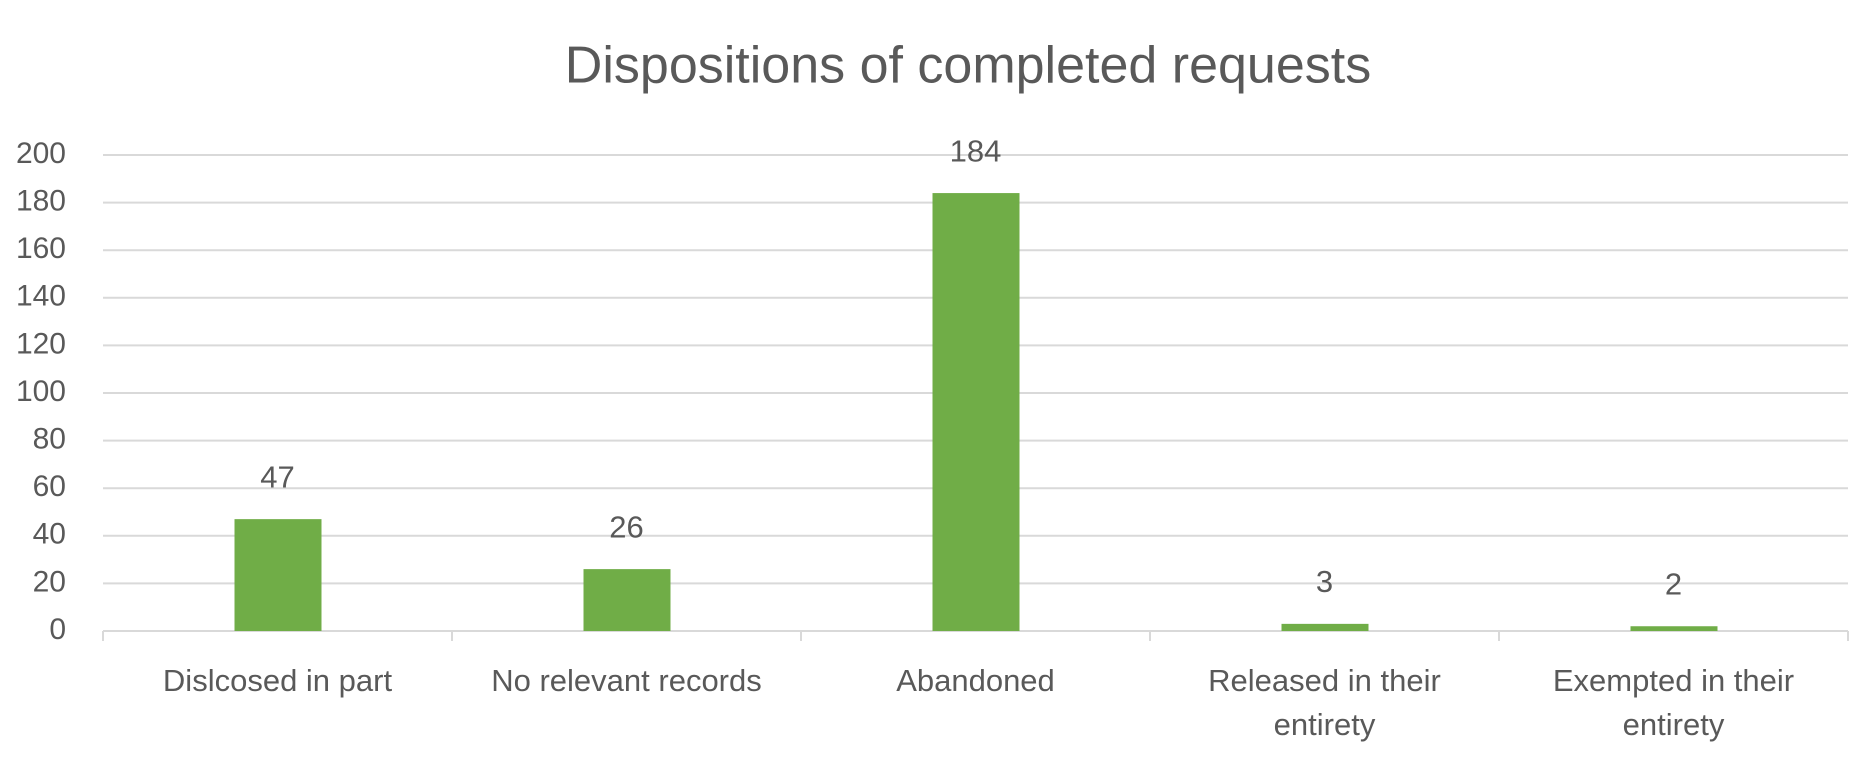 The width and height of the screenshot is (1861, 778). What do you see at coordinates (626, 526) in the screenshot?
I see `data-label: 26` at bounding box center [626, 526].